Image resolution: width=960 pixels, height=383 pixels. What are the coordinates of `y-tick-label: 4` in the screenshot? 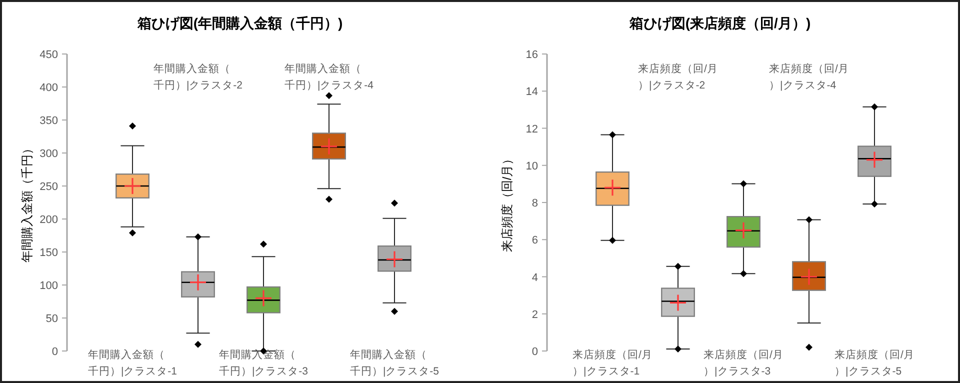 It's located at (535, 278).